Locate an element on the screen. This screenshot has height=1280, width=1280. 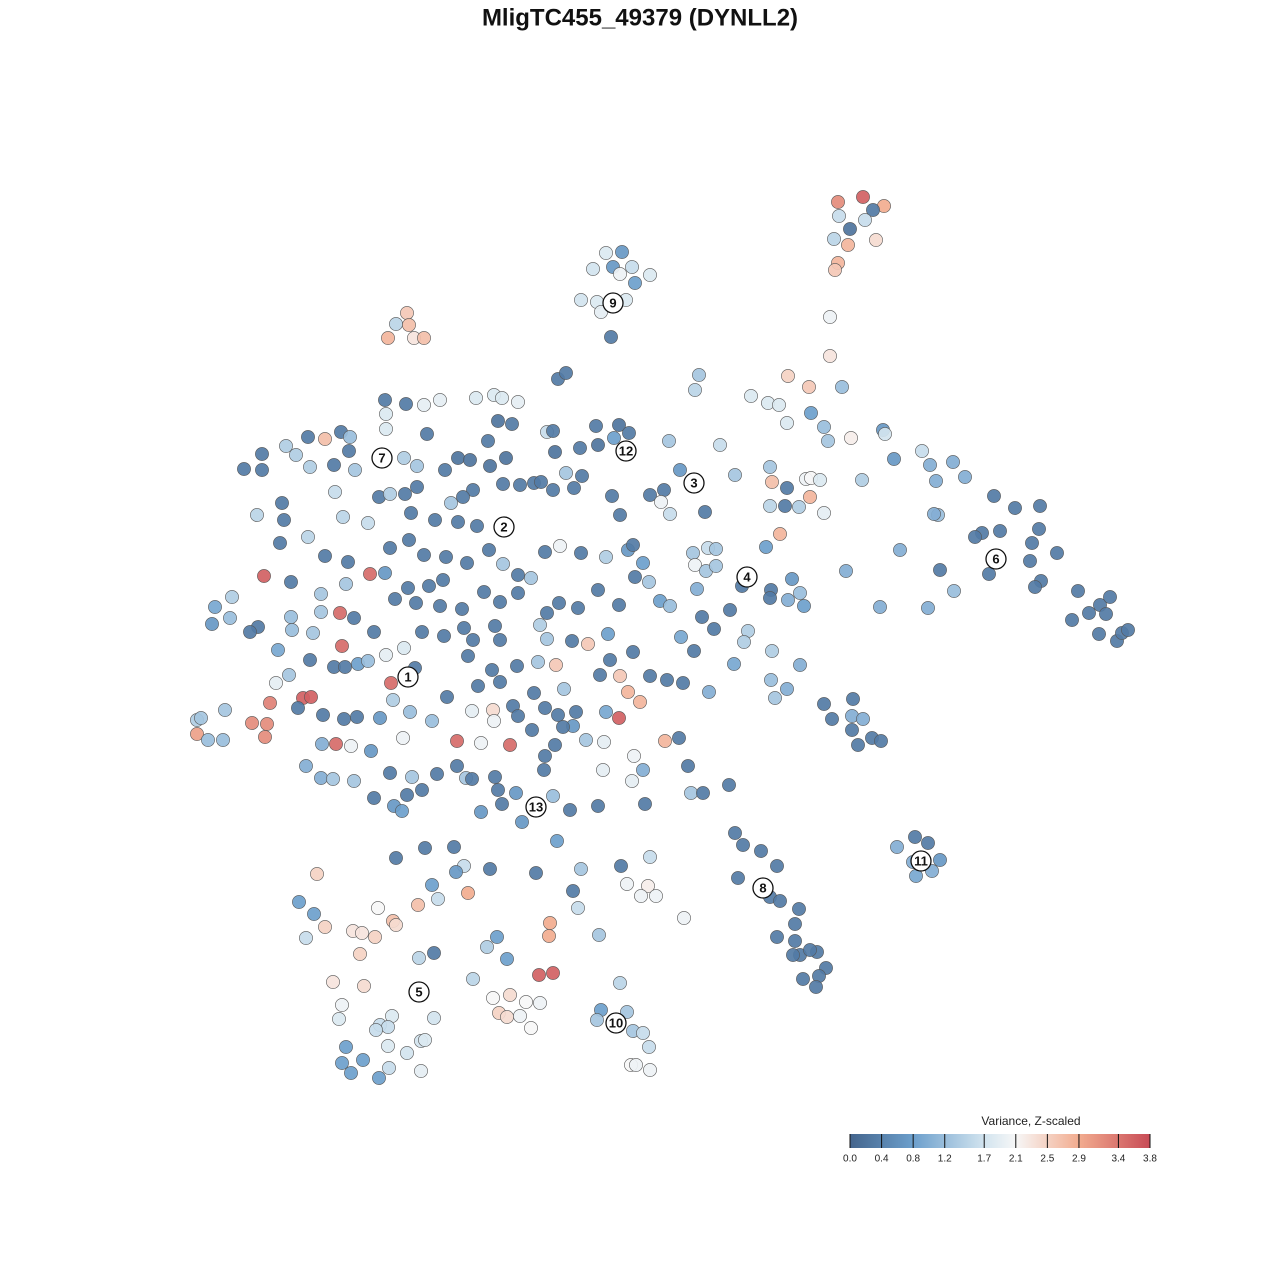
cluster-label: 2 is located at coordinates (503, 526).